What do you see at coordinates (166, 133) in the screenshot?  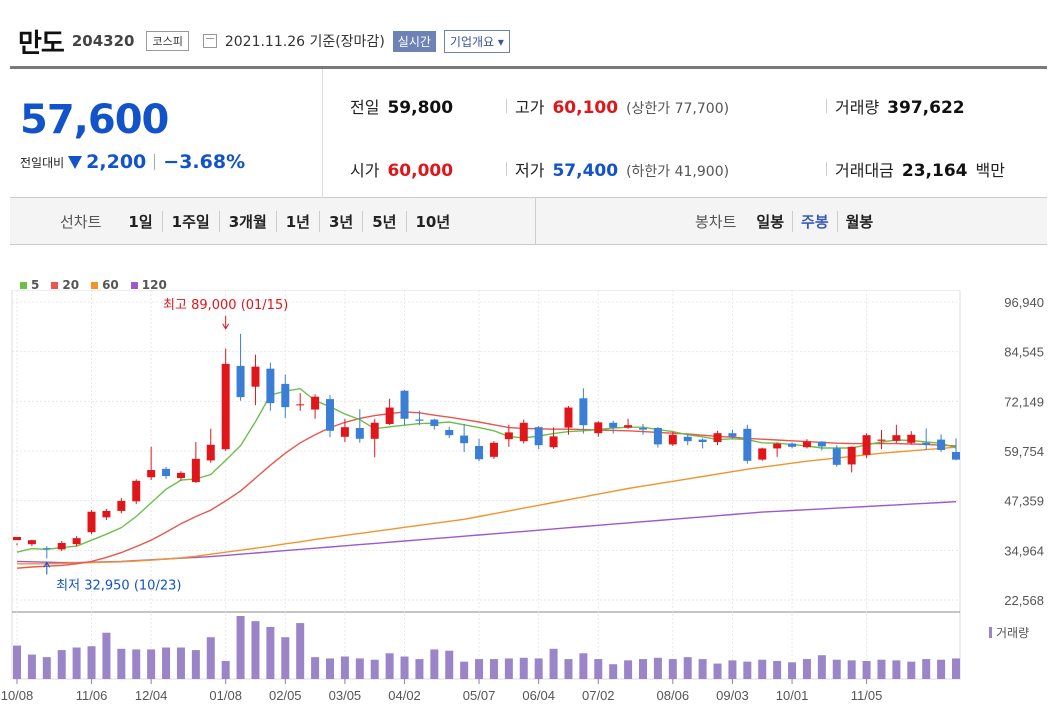 I see `price-box: 57,600 전일대비 2,200 −3.68%` at bounding box center [166, 133].